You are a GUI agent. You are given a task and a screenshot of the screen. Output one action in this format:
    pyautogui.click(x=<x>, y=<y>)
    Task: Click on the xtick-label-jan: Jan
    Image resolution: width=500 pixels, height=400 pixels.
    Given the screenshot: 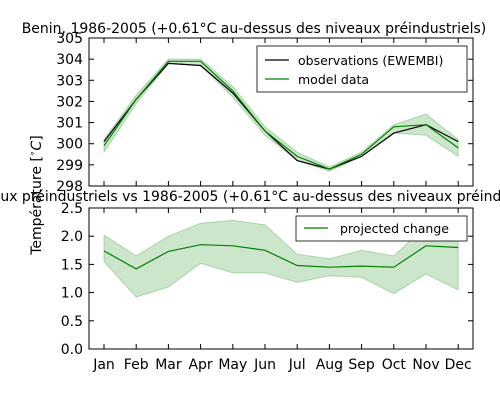 What is the action you would take?
    pyautogui.click(x=103, y=365)
    